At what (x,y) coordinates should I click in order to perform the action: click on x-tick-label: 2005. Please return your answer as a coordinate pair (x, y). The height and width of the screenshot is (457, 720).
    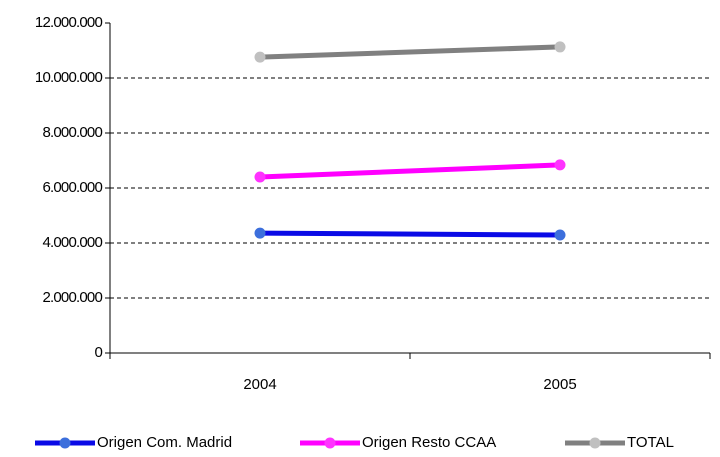
    Looking at the image, I should click on (559, 384).